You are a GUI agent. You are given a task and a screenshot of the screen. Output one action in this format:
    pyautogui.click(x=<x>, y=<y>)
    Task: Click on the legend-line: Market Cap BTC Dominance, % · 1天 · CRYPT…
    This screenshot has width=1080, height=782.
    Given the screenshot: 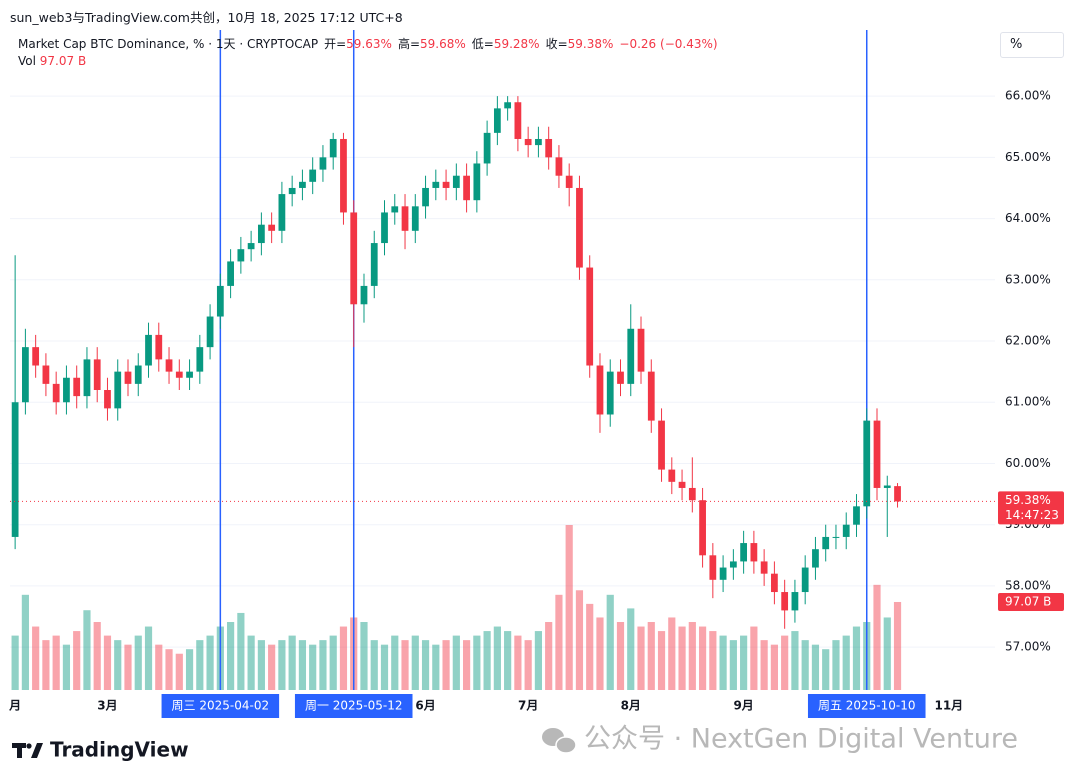 What is the action you would take?
    pyautogui.click(x=368, y=44)
    